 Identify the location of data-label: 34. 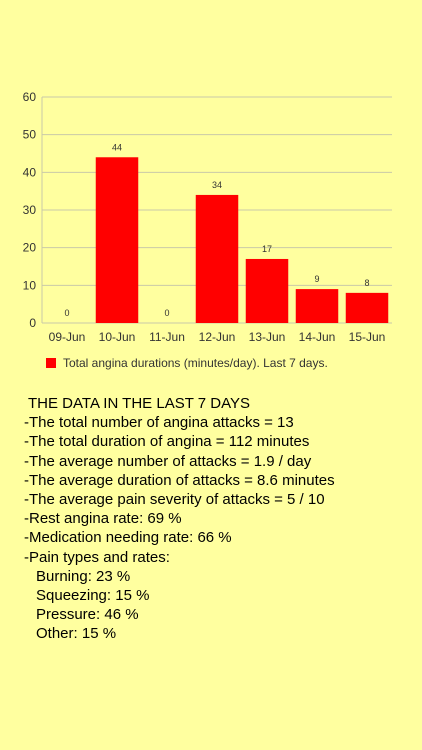
(217, 185).